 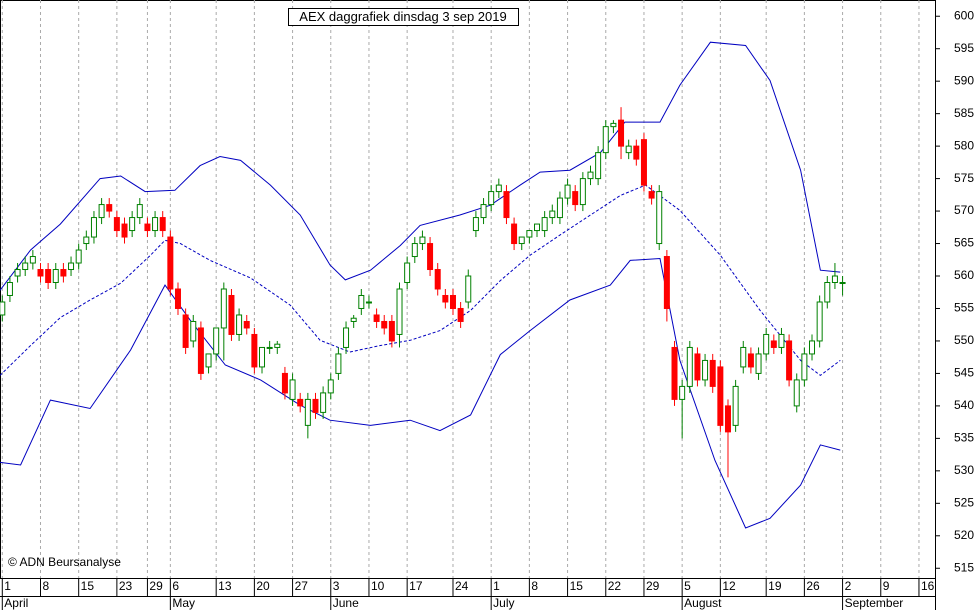 What do you see at coordinates (874, 603) in the screenshot?
I see `month-label: September` at bounding box center [874, 603].